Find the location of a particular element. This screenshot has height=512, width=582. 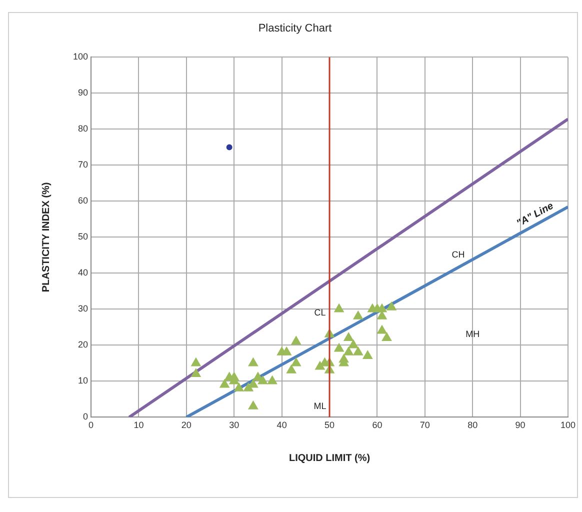

x-tick-label: 40 is located at coordinates (281, 425).